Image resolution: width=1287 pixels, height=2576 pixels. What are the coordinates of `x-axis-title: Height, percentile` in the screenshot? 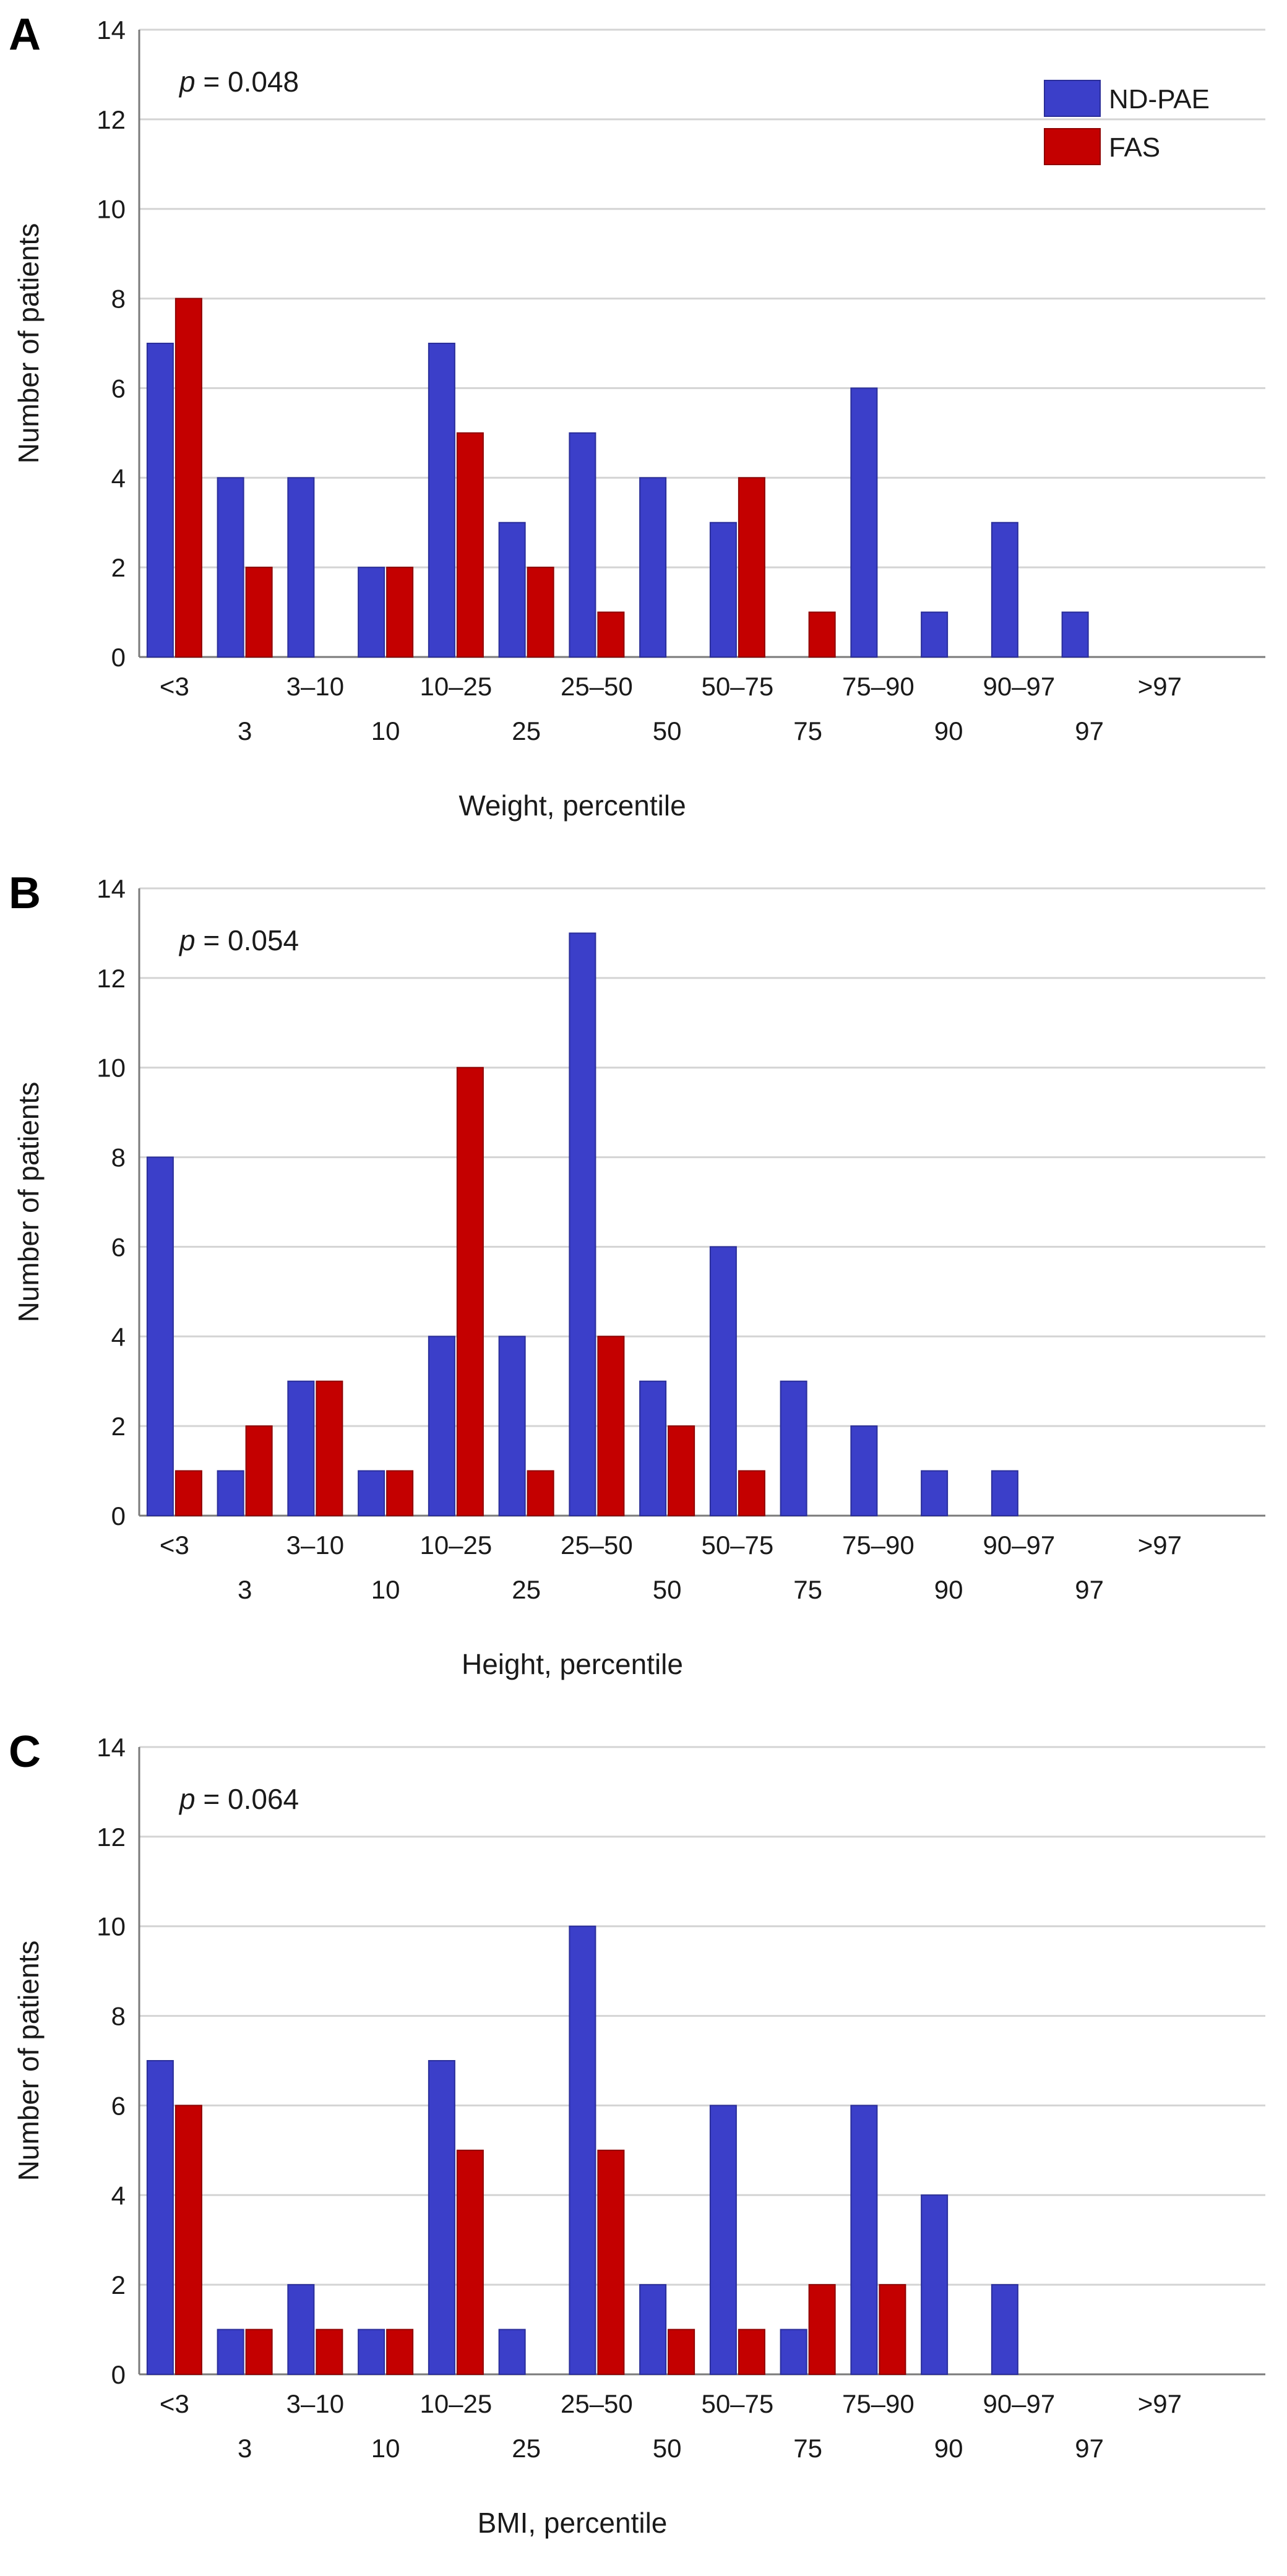 It's located at (572, 1664).